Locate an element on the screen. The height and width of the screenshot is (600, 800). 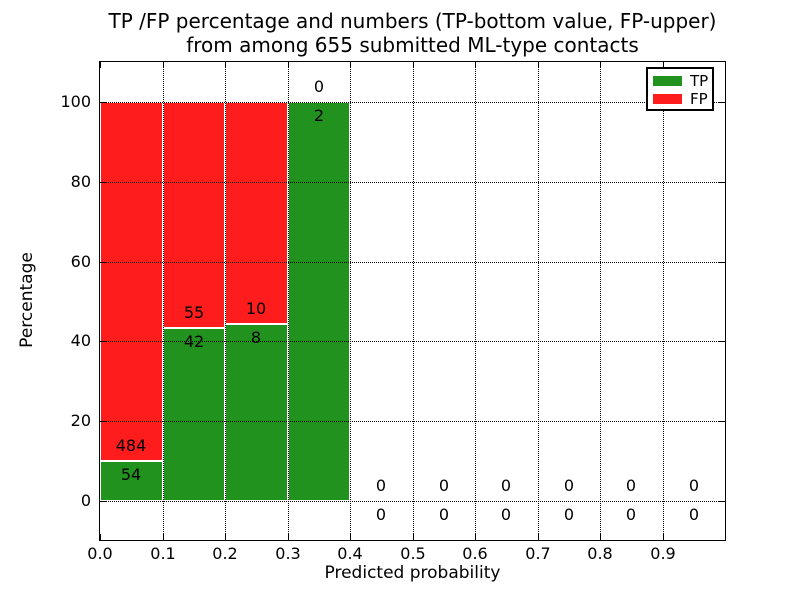
fp-count-label-8: 0 is located at coordinates (631, 485).